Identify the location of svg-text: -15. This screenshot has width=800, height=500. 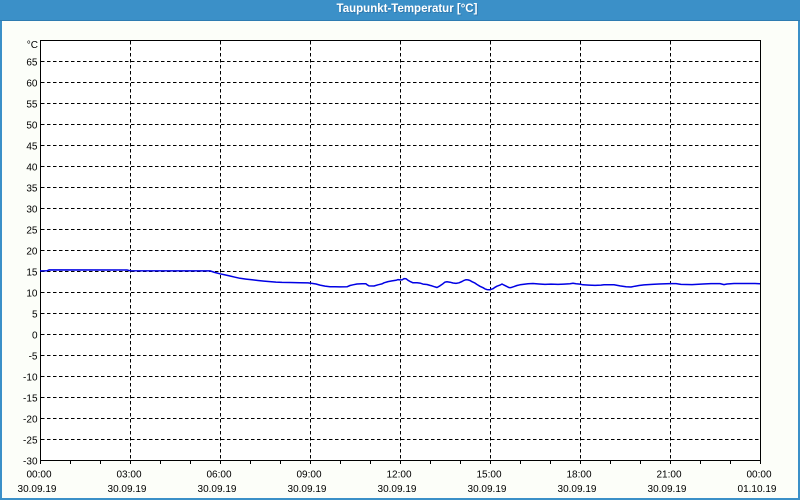
(30, 399).